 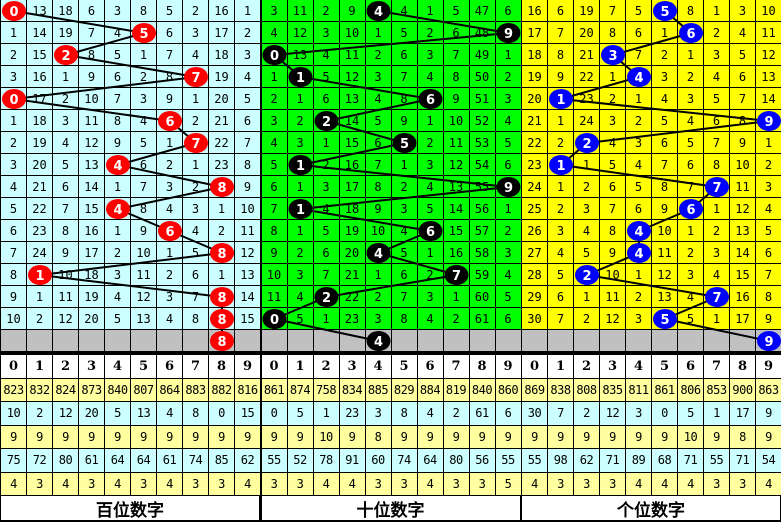 I want to click on stat-cell: 56, so click(x=482, y=461).